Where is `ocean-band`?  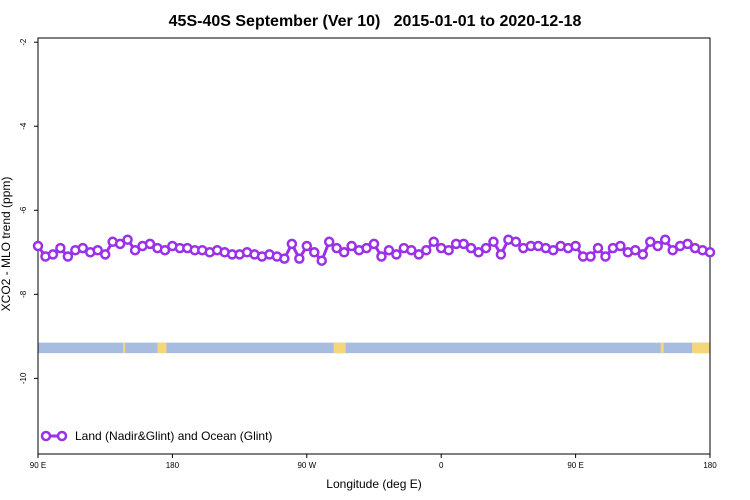
ocean-band is located at coordinates (374, 348).